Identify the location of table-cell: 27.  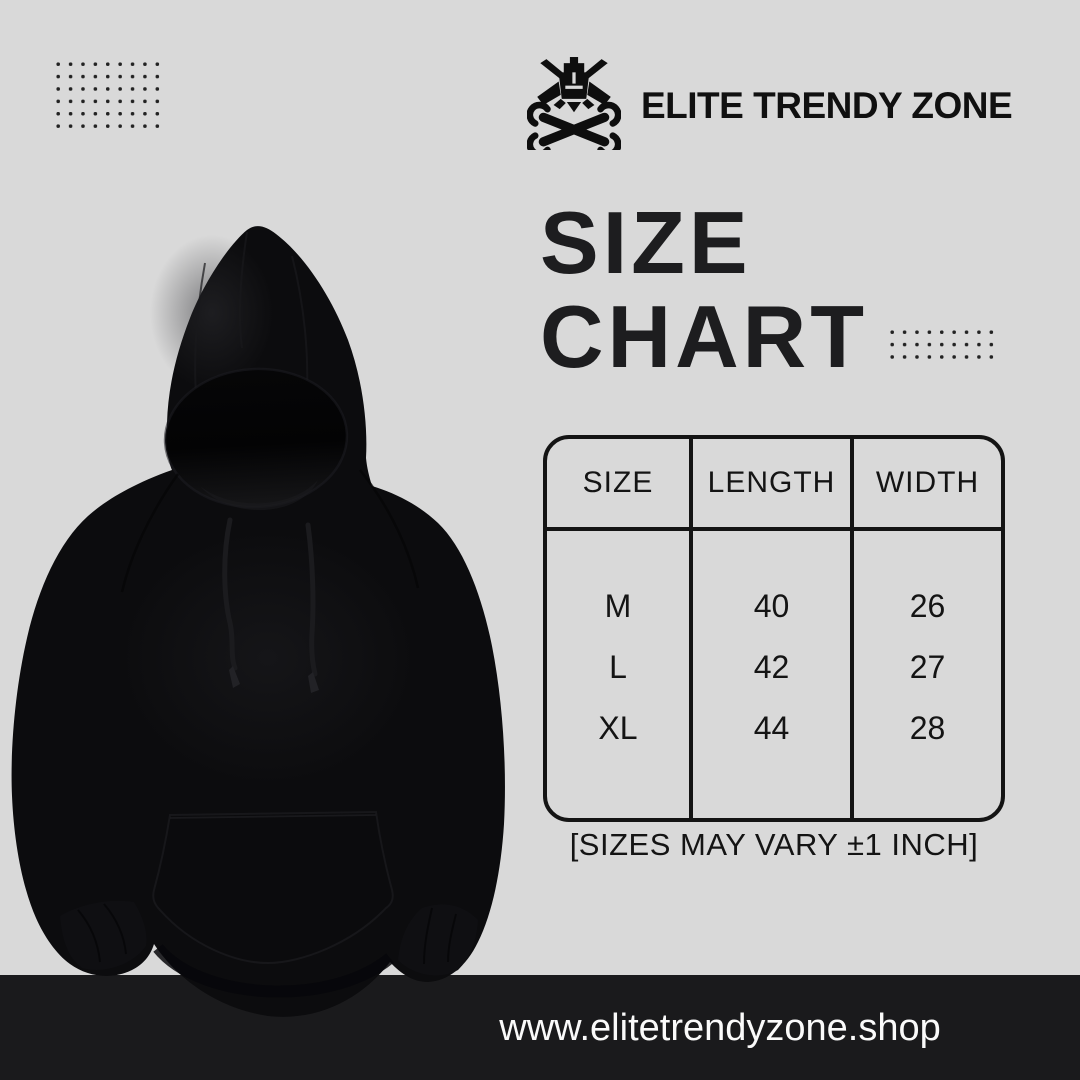
(927, 667).